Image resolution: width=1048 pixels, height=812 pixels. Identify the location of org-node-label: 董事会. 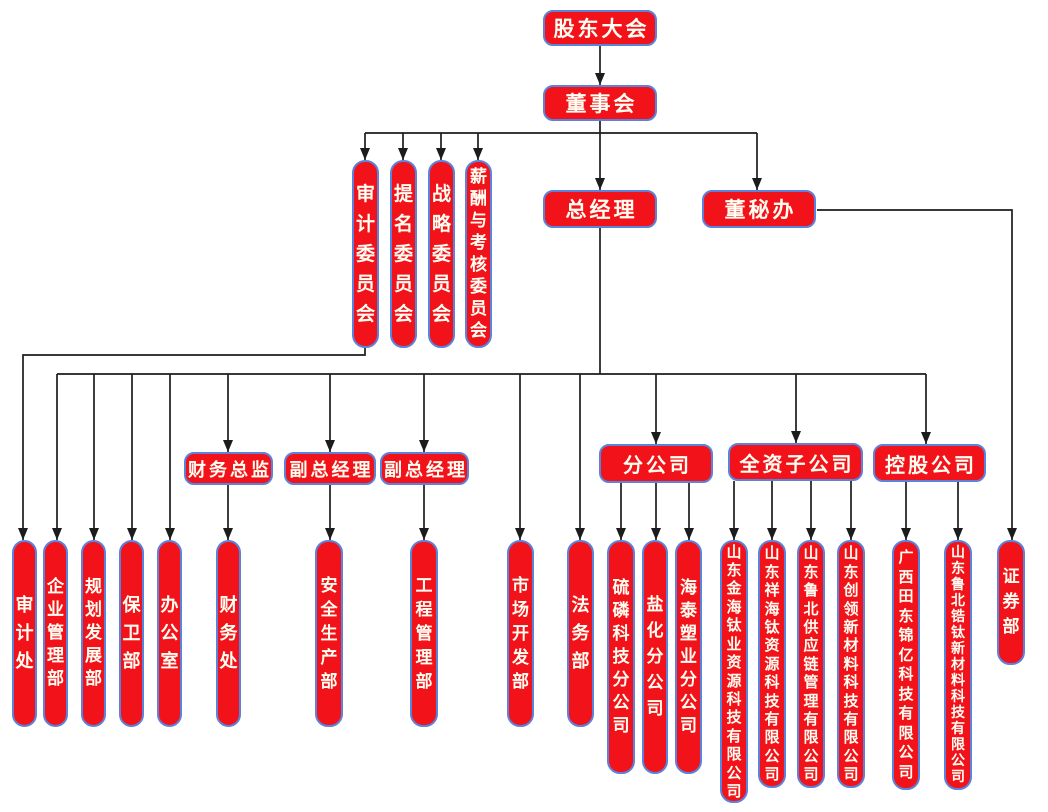
(601, 104).